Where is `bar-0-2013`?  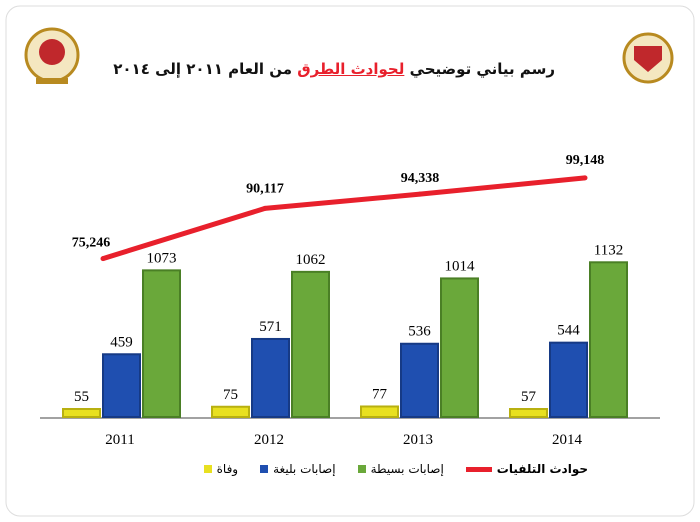 bar-0-2013 is located at coordinates (379, 411).